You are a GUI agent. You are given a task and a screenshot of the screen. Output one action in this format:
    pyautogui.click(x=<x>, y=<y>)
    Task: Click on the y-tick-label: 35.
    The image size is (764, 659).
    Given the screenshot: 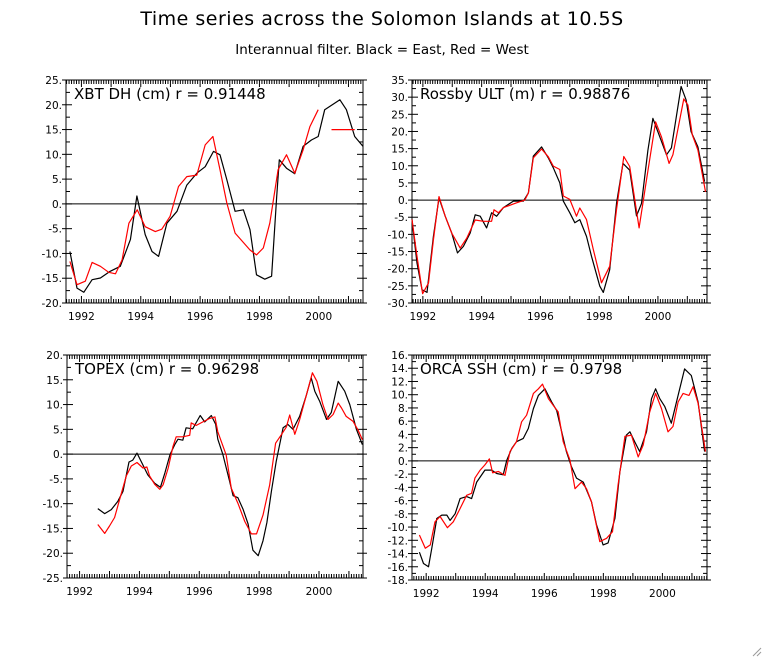 What is the action you would take?
    pyautogui.click(x=399, y=81)
    